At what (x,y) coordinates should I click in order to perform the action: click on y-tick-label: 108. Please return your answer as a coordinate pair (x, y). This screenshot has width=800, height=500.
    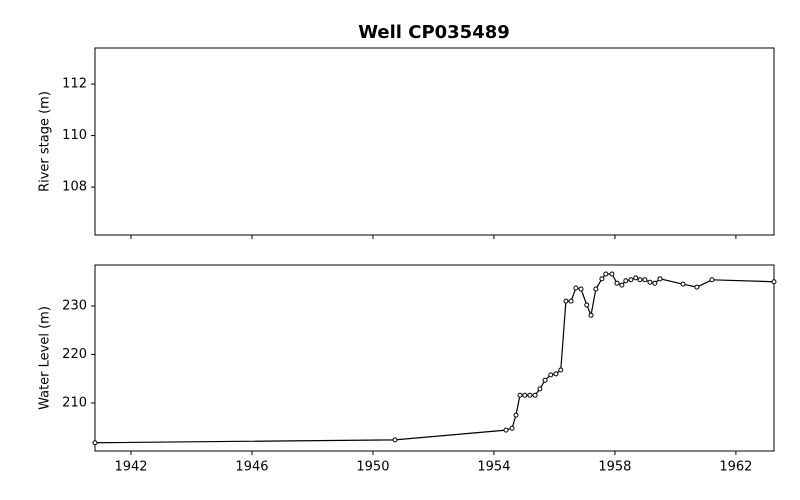
    Looking at the image, I should click on (74, 187).